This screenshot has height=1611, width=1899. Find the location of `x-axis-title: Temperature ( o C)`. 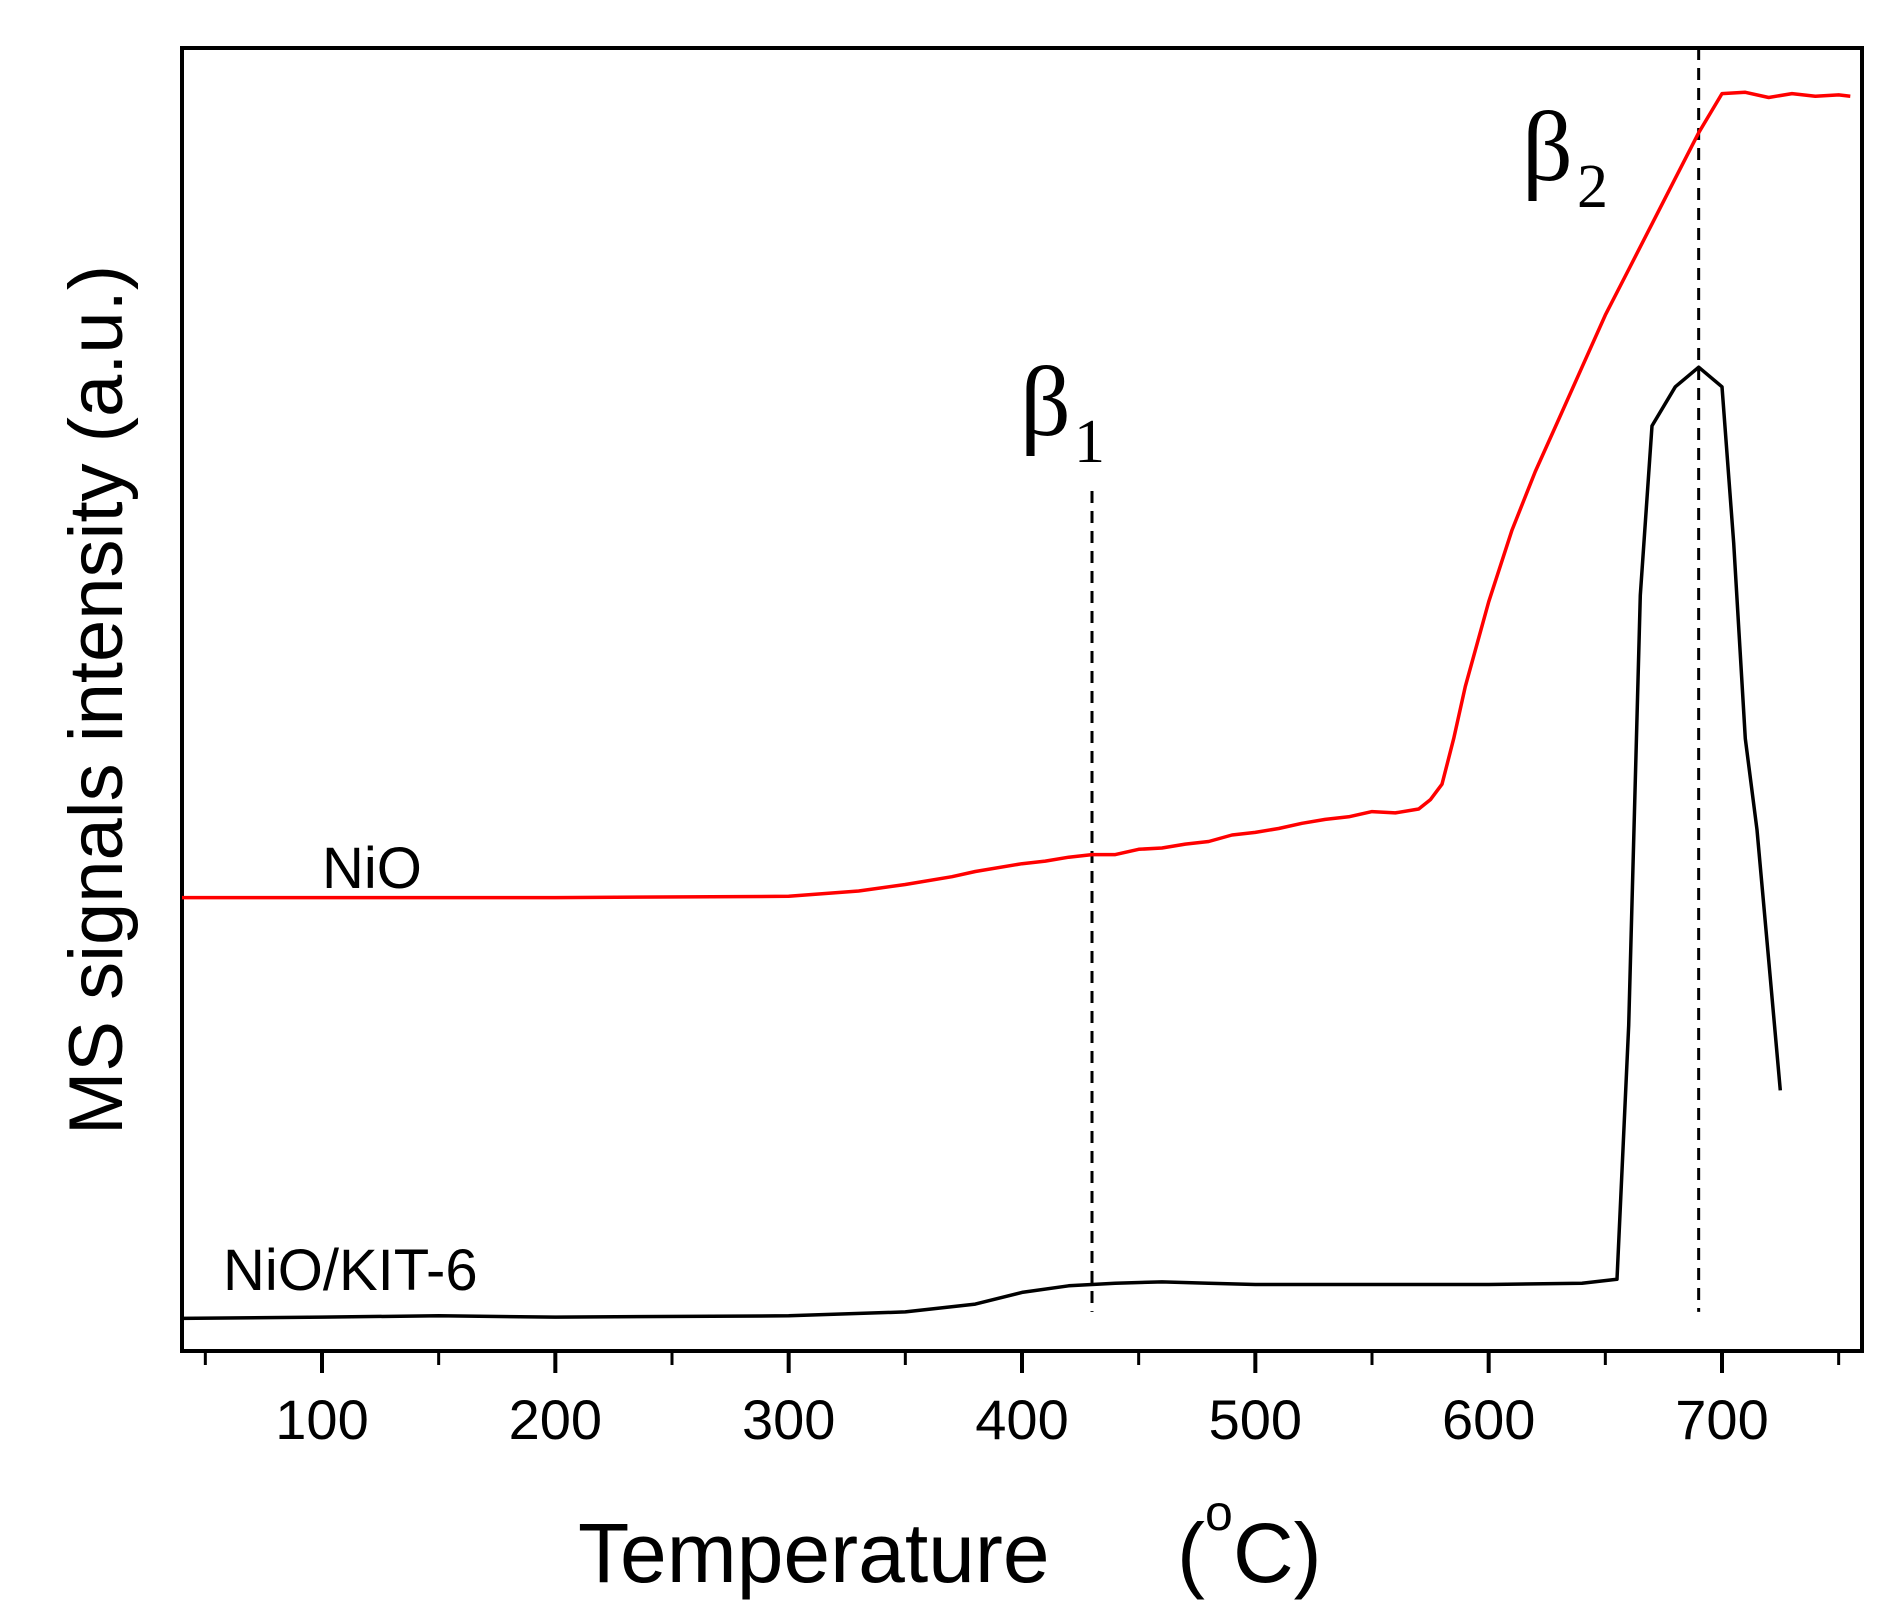

x-axis-title: Temperature ( o C) is located at coordinates (950, 1542).